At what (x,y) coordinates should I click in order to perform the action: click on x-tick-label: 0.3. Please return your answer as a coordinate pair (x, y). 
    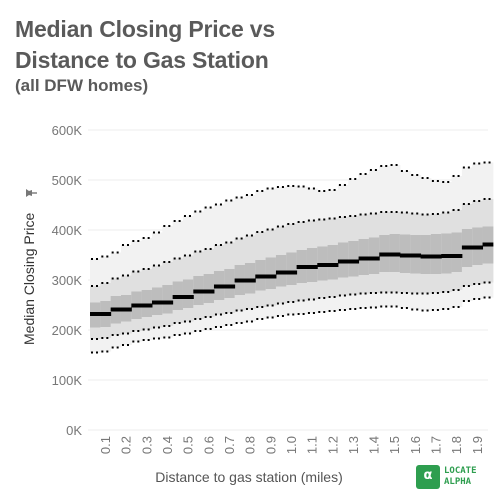
    Looking at the image, I should click on (146, 445).